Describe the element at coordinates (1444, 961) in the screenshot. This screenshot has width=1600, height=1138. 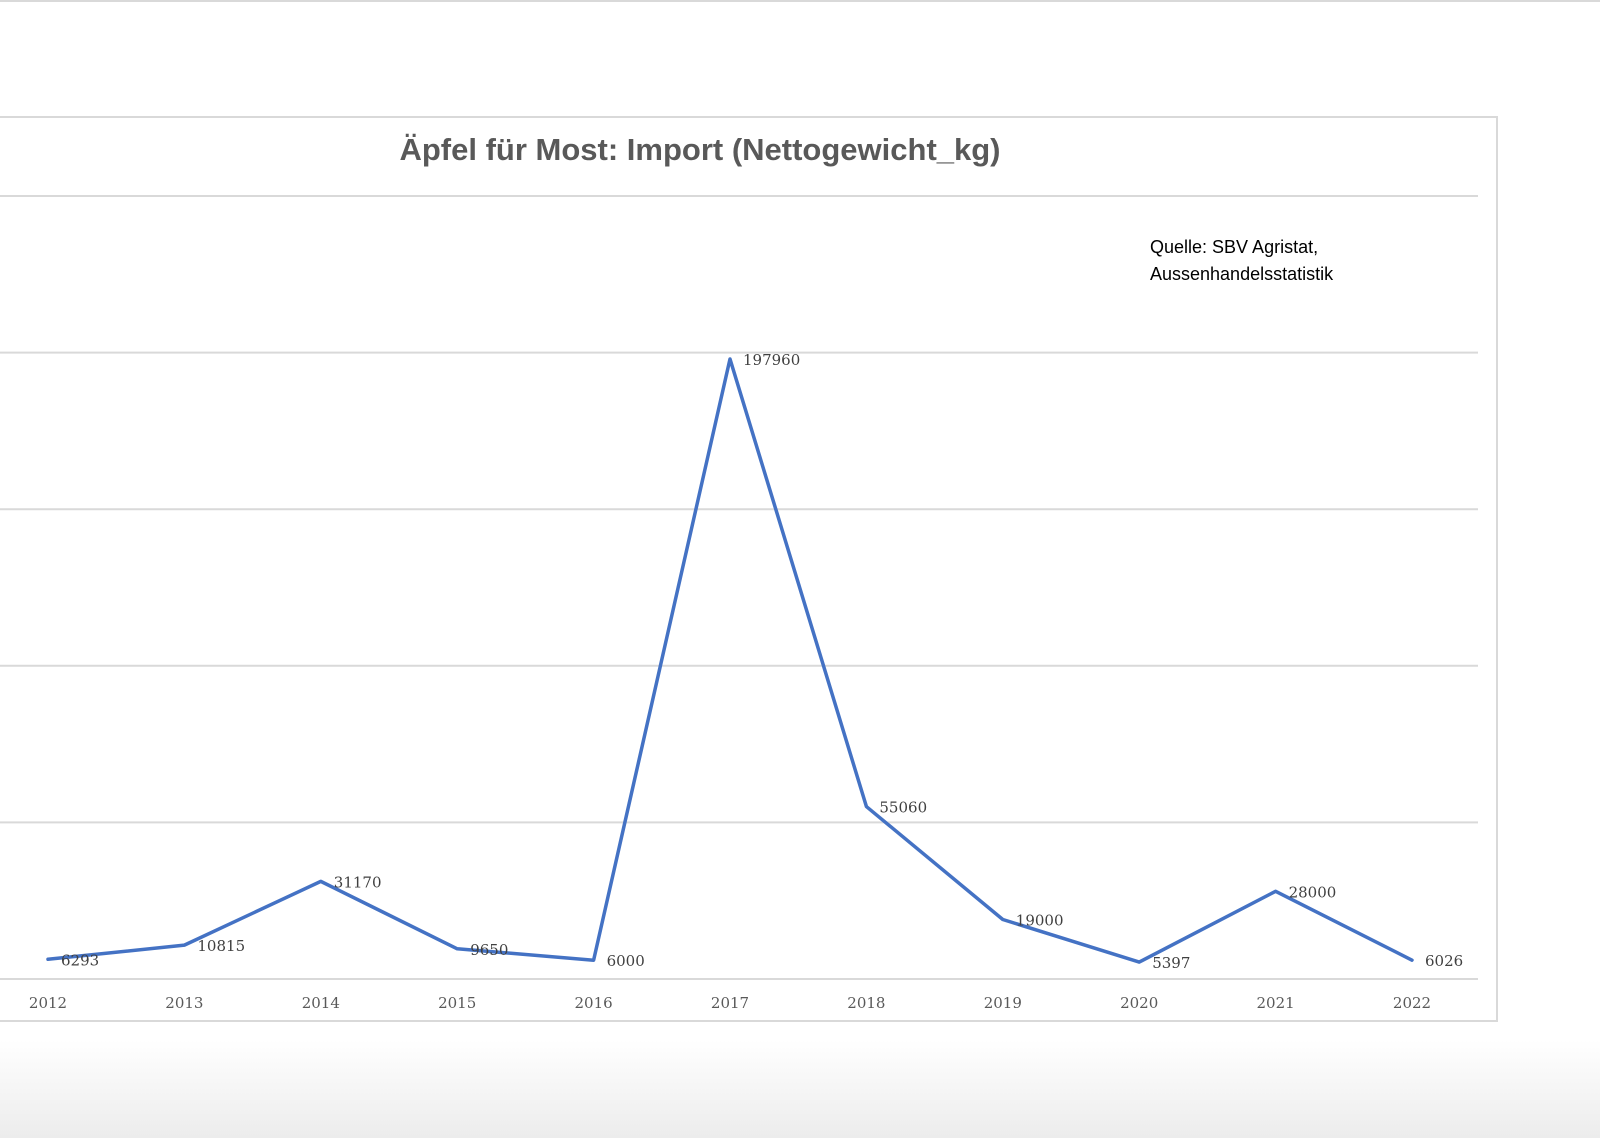
I see `data-label: 6026` at that location.